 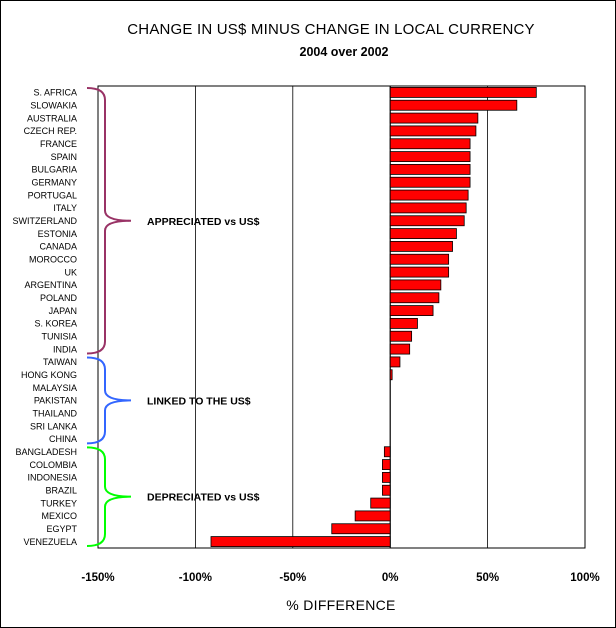 I want to click on category-label: PORTUGAL, so click(x=52, y=195).